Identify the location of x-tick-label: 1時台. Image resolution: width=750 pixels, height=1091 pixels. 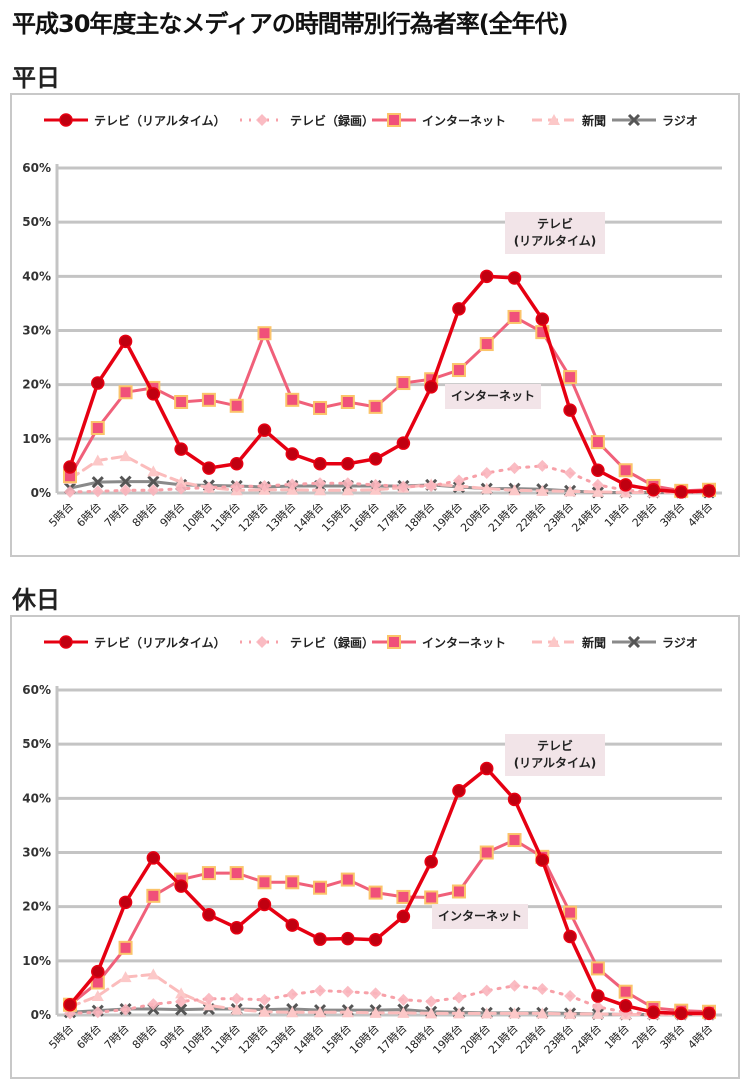
(616, 1036).